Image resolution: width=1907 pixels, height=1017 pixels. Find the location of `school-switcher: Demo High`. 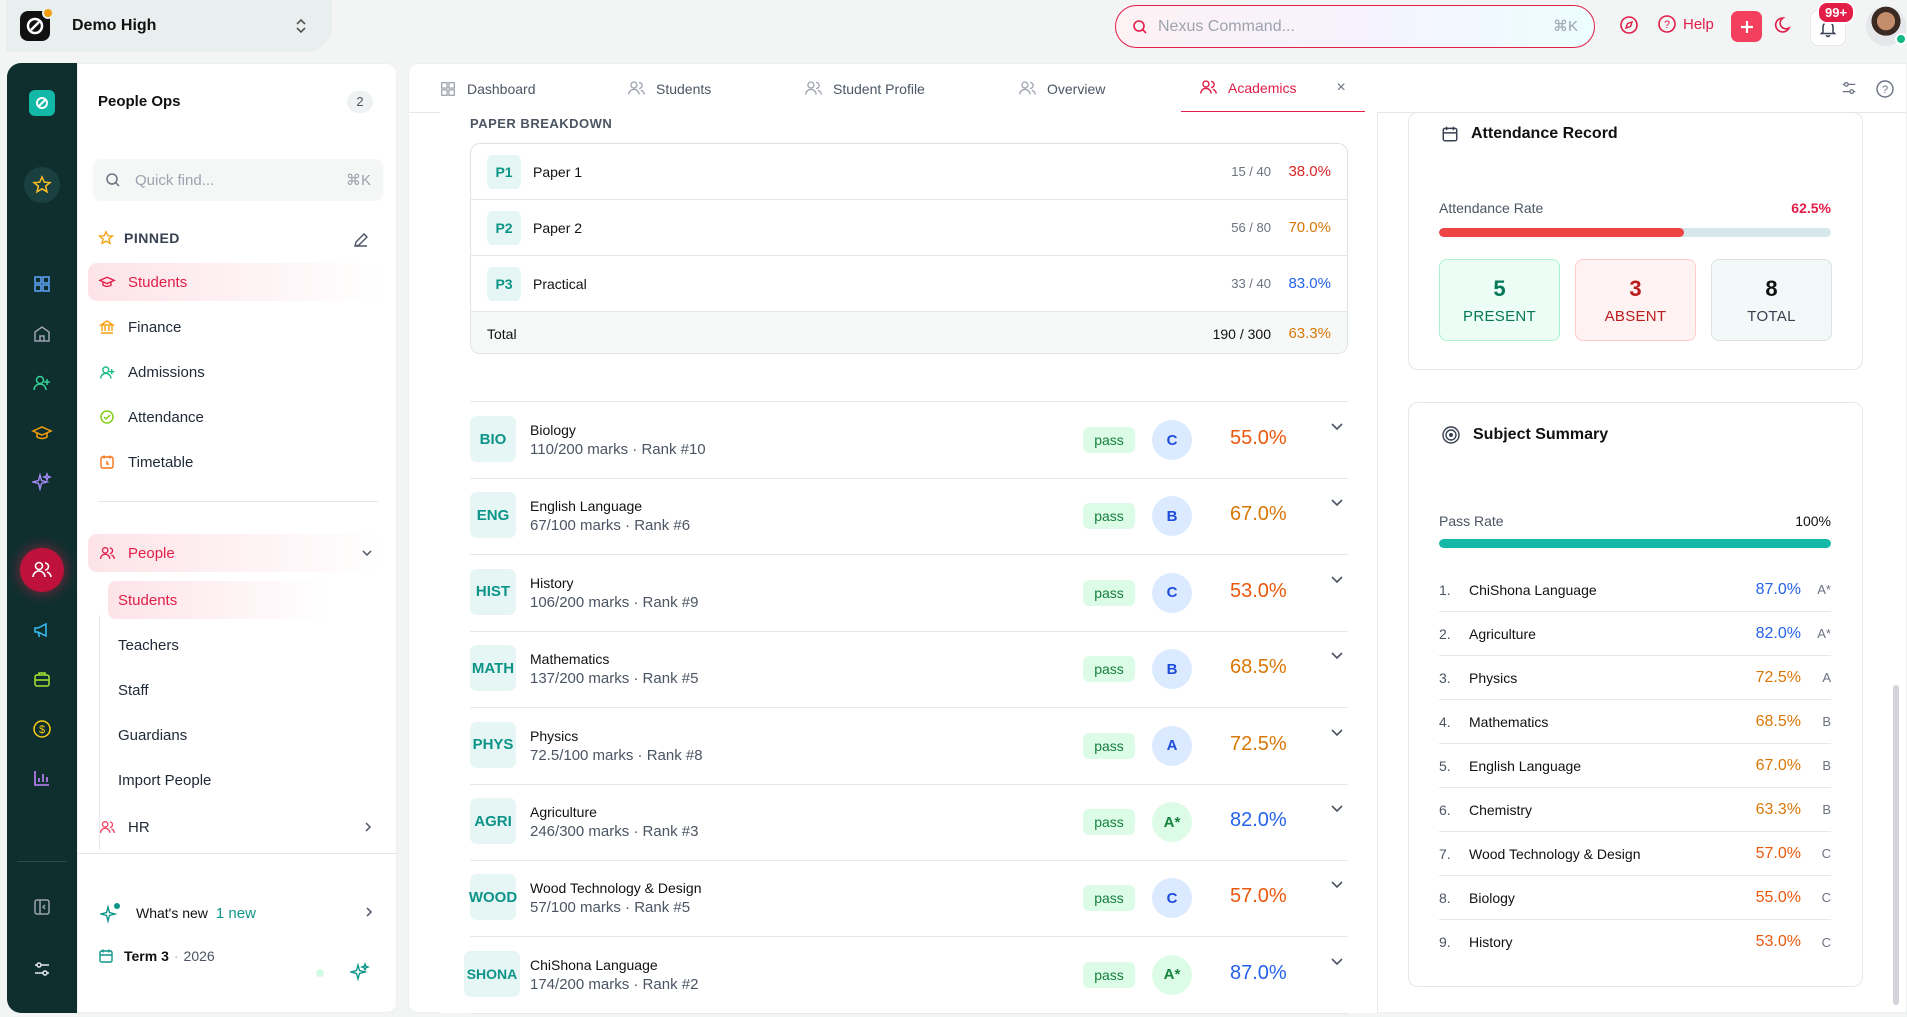

school-switcher: Demo High is located at coordinates (169, 26).